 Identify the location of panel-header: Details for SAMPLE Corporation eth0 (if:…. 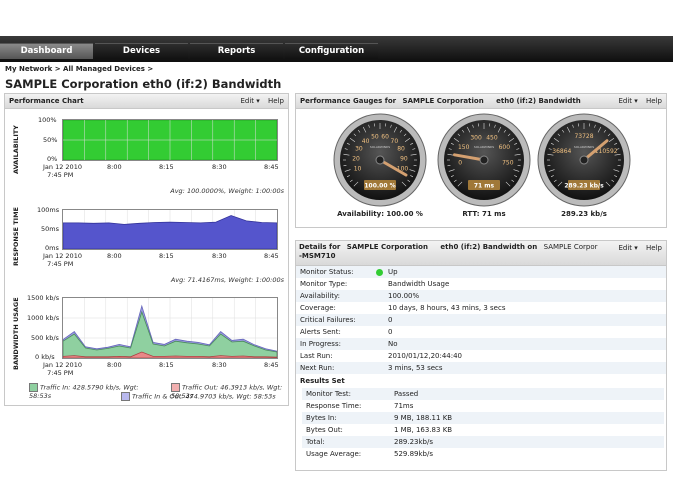
(481, 253).